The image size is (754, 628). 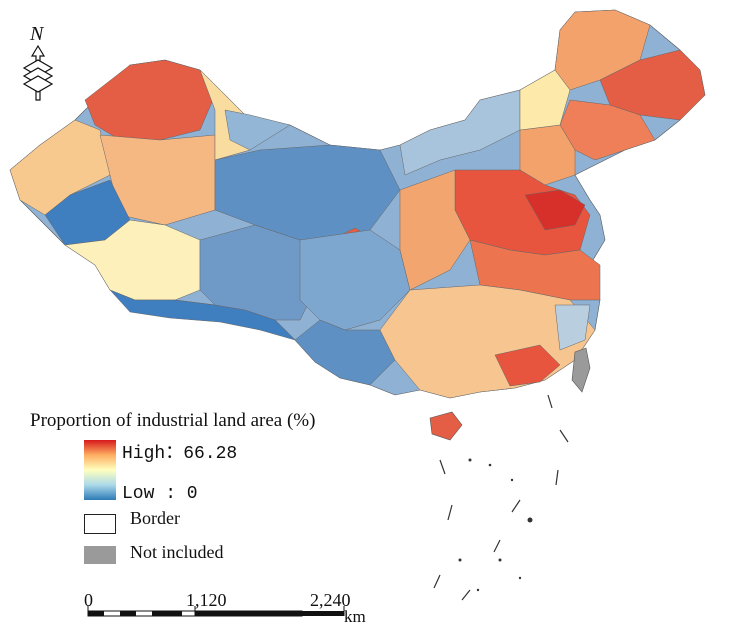 I want to click on scale-tick-0: 0, so click(x=88, y=600).